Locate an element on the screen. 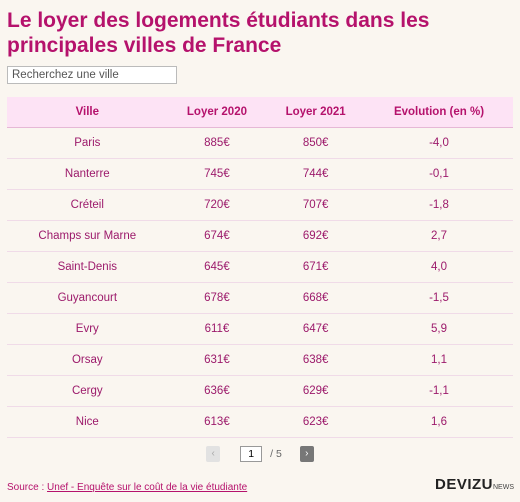  table-cell: Saint-Denis is located at coordinates (87, 267).